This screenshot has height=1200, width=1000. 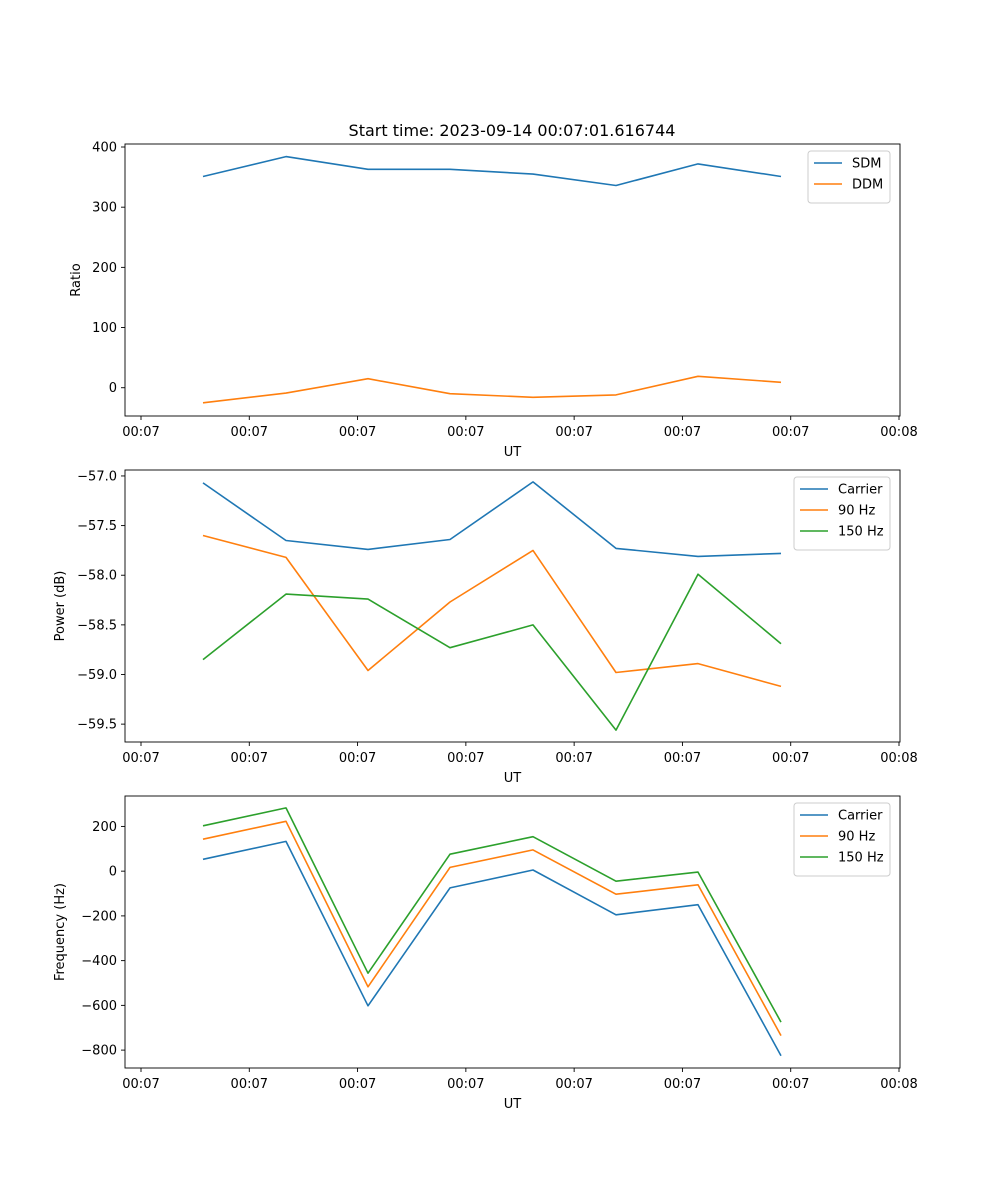 I want to click on legend-frame, so click(x=849, y=177).